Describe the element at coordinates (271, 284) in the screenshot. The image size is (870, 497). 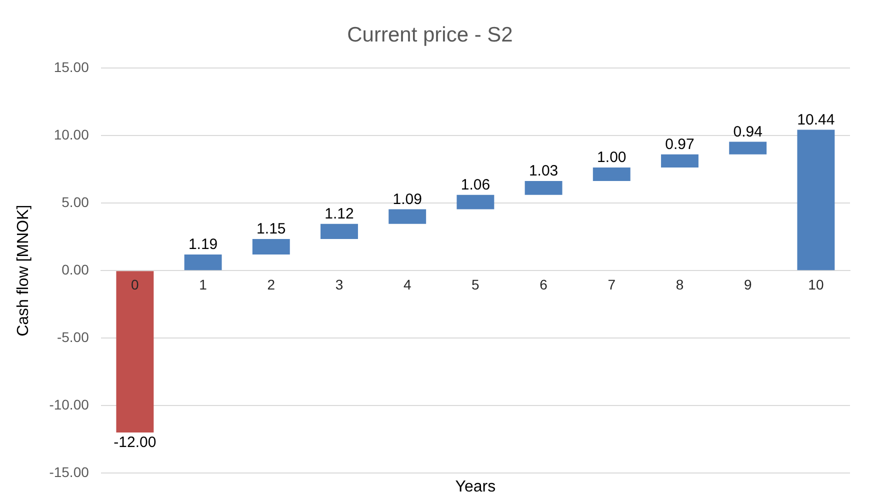
I see `x-tick-label: 2` at that location.